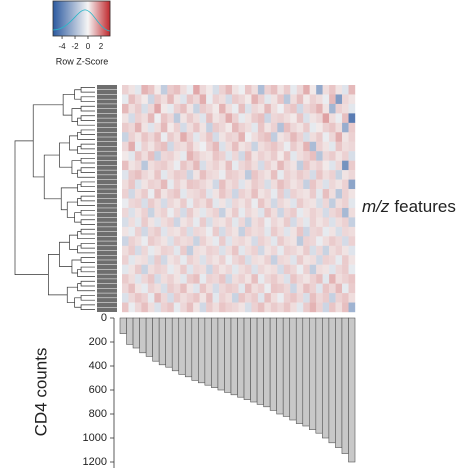 The width and height of the screenshot is (474, 474). What do you see at coordinates (95, 438) in the screenshot?
I see `y-tick-label: 1000` at bounding box center [95, 438].